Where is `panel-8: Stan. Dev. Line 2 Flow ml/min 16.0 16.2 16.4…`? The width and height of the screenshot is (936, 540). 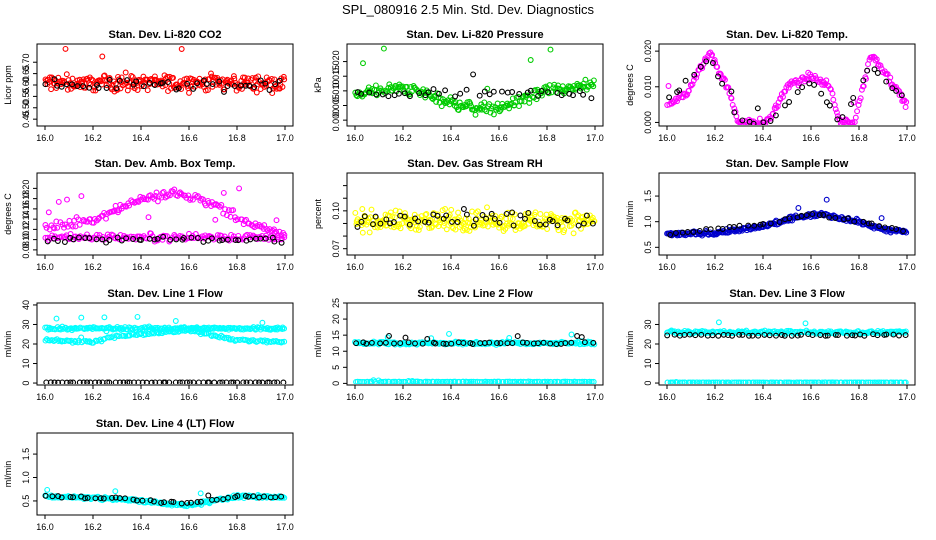
panel-8: Stan. Dev. Line 2 Flow ml/min 16.0 16.2 16.4… is located at coordinates (458, 345).